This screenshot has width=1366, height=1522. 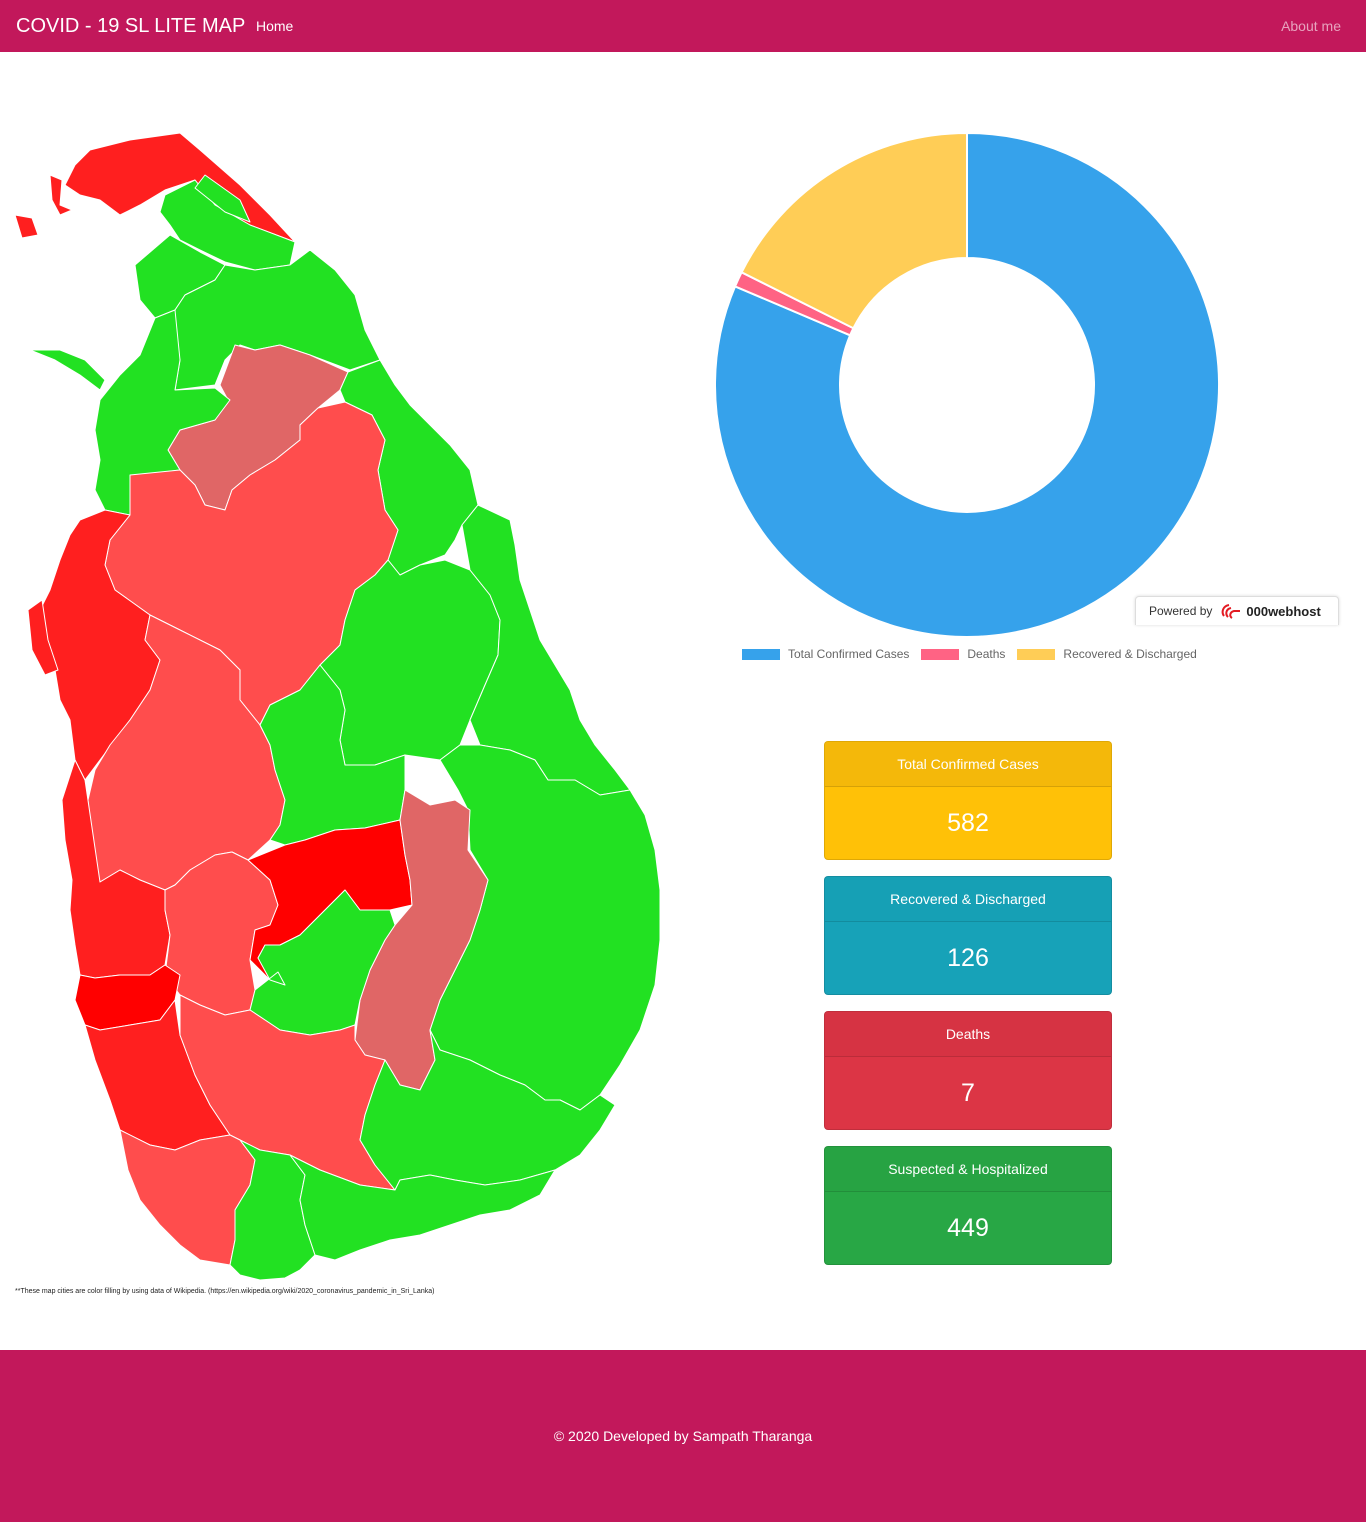 What do you see at coordinates (968, 1092) in the screenshot?
I see `card-value: 7` at bounding box center [968, 1092].